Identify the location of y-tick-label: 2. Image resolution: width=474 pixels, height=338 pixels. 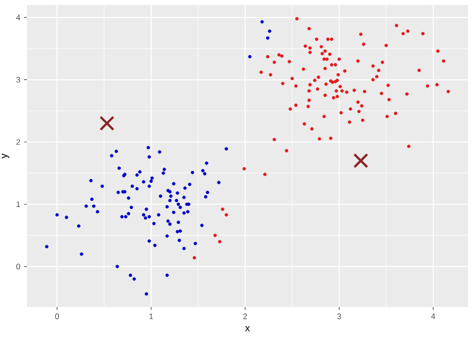
(18, 142).